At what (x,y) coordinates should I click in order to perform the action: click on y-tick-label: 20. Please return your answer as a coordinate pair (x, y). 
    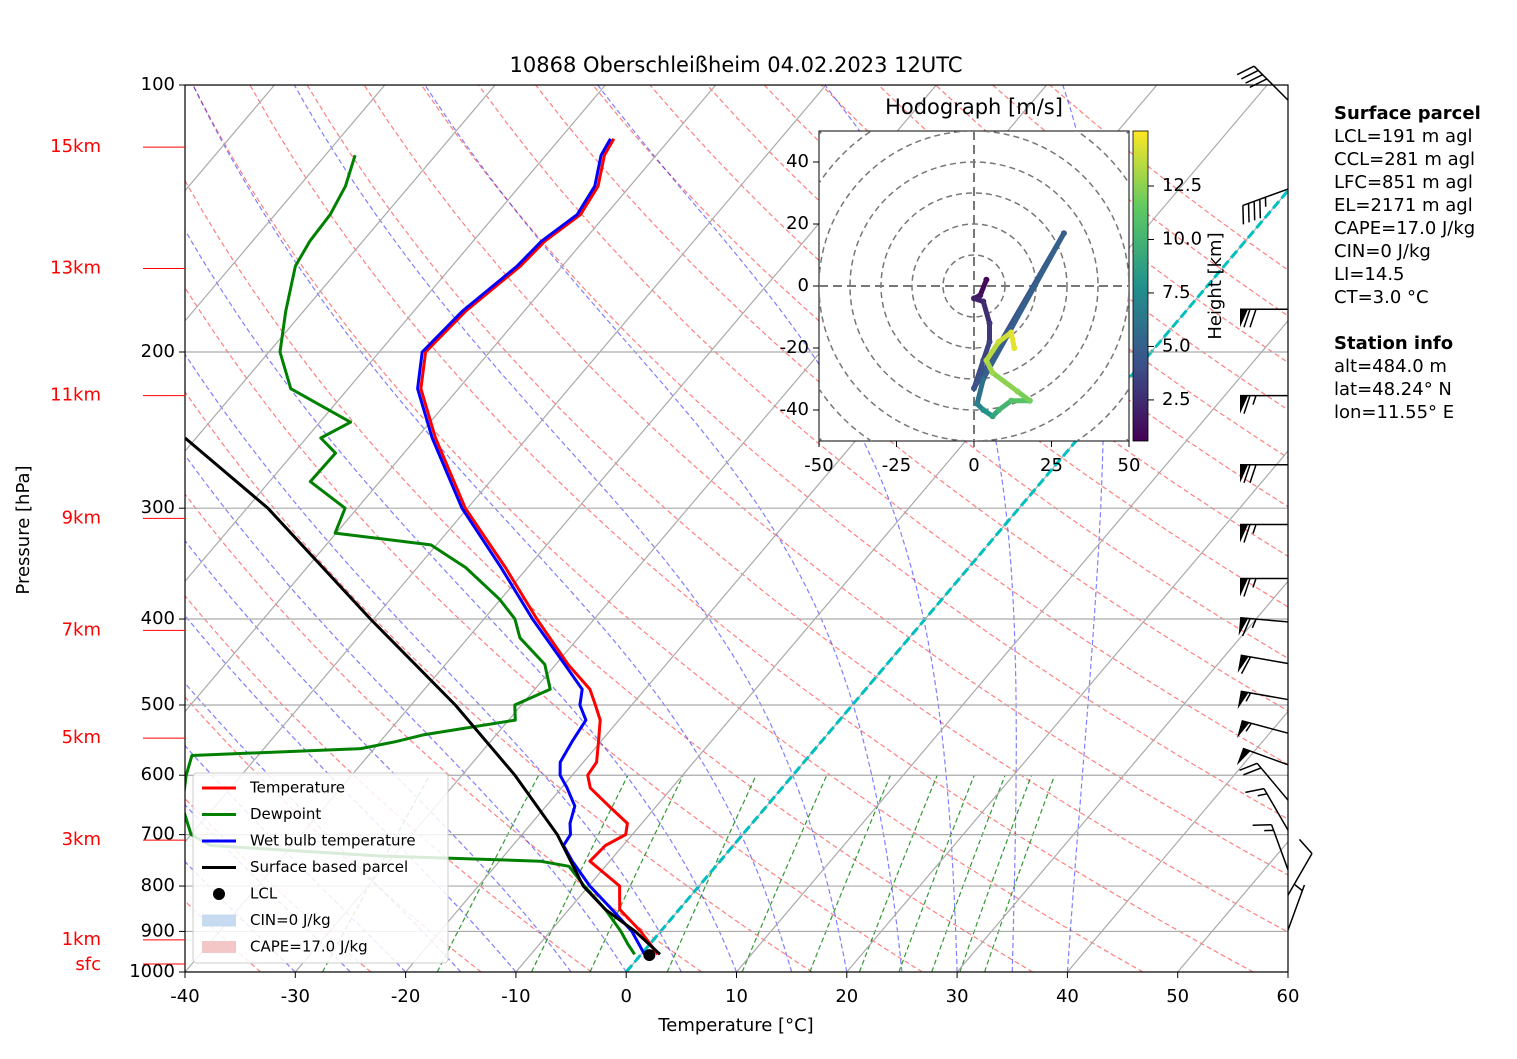
    Looking at the image, I should click on (797, 223).